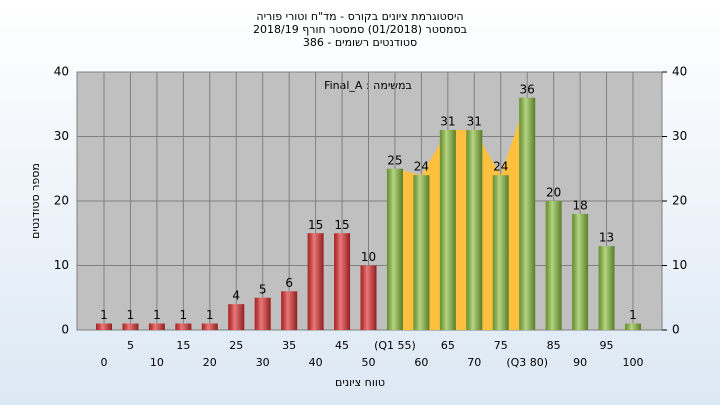 This screenshot has height=405, width=720. What do you see at coordinates (421, 362) in the screenshot?
I see `x-tick-label: 60` at bounding box center [421, 362].